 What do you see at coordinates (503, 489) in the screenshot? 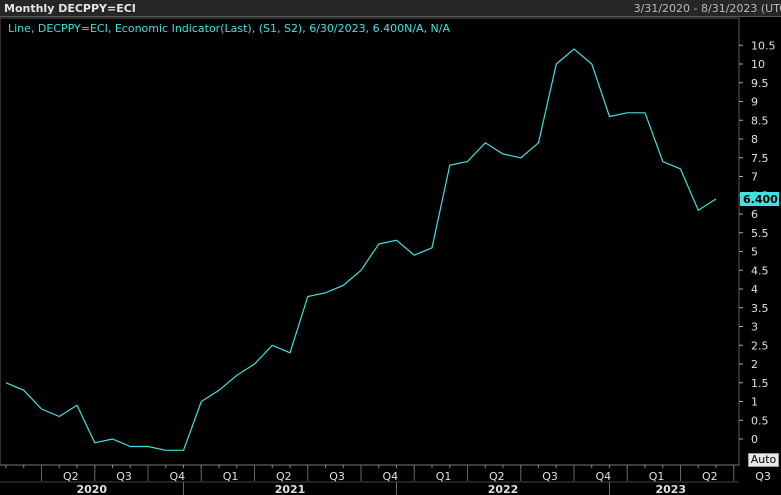
I see `x-year-label: 2022` at bounding box center [503, 489].